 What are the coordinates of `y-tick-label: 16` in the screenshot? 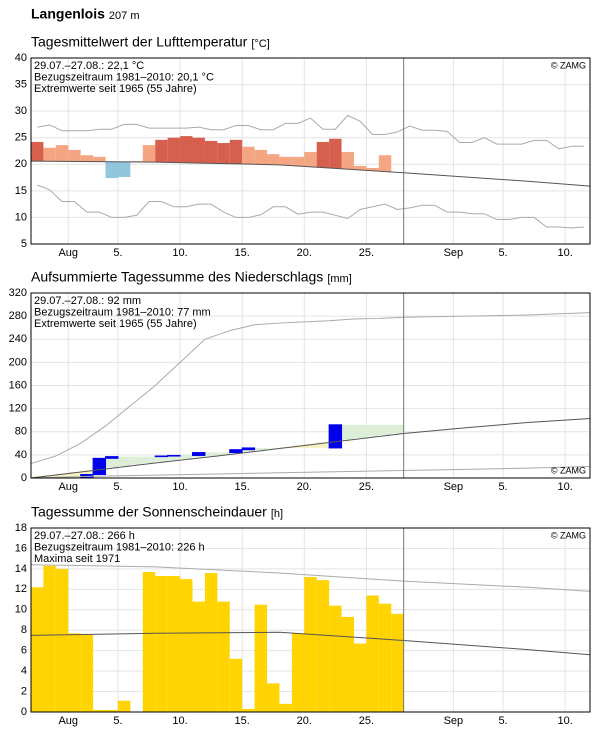 It's located at (21, 548).